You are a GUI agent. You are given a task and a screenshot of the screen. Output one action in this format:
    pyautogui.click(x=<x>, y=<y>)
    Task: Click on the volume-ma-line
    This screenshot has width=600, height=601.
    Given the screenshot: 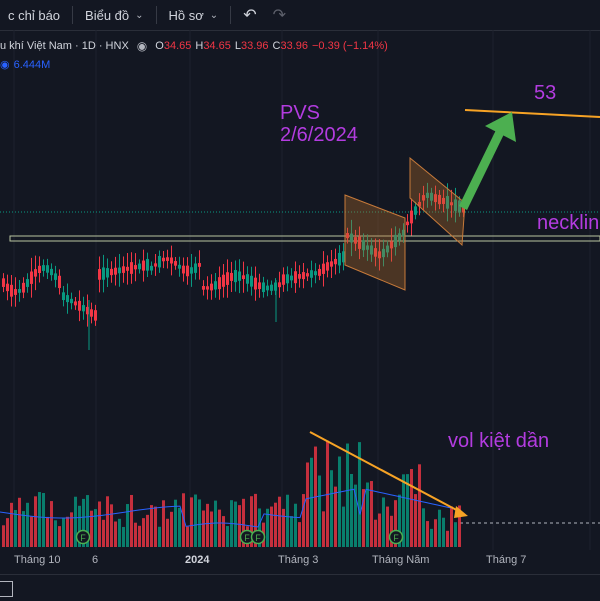 What is the action you would take?
    pyautogui.click(x=228, y=508)
    